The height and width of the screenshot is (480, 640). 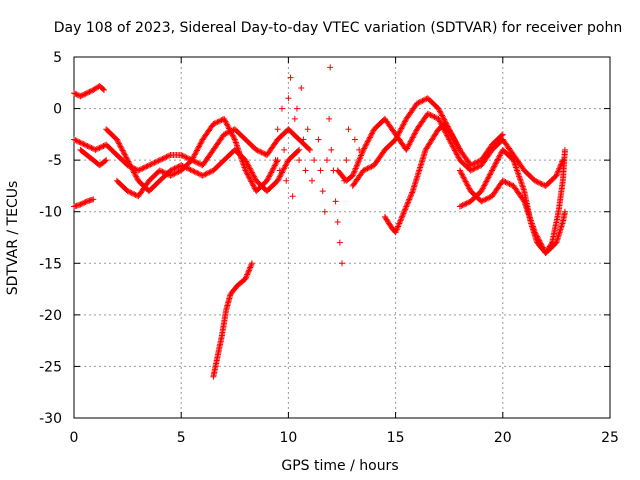 What do you see at coordinates (57, 58) in the screenshot?
I see `y-tick-label: 5` at bounding box center [57, 58].